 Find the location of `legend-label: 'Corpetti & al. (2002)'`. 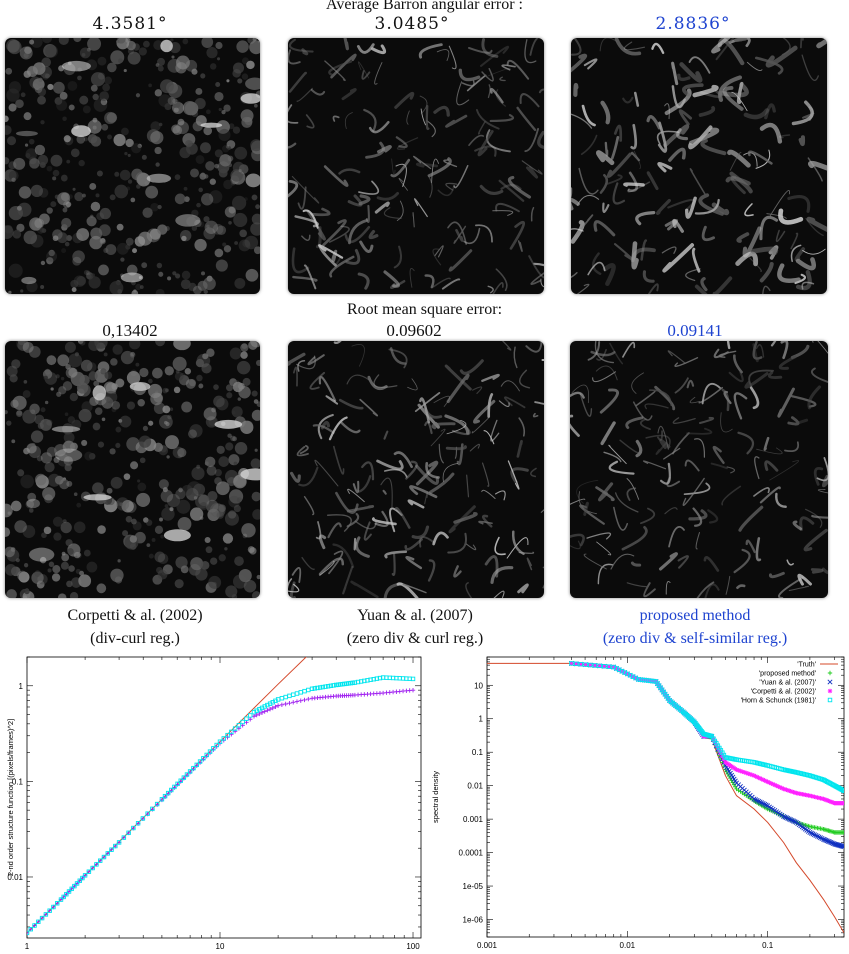

legend-label: 'Corpetti & al. (2002)' is located at coordinates (783, 692).